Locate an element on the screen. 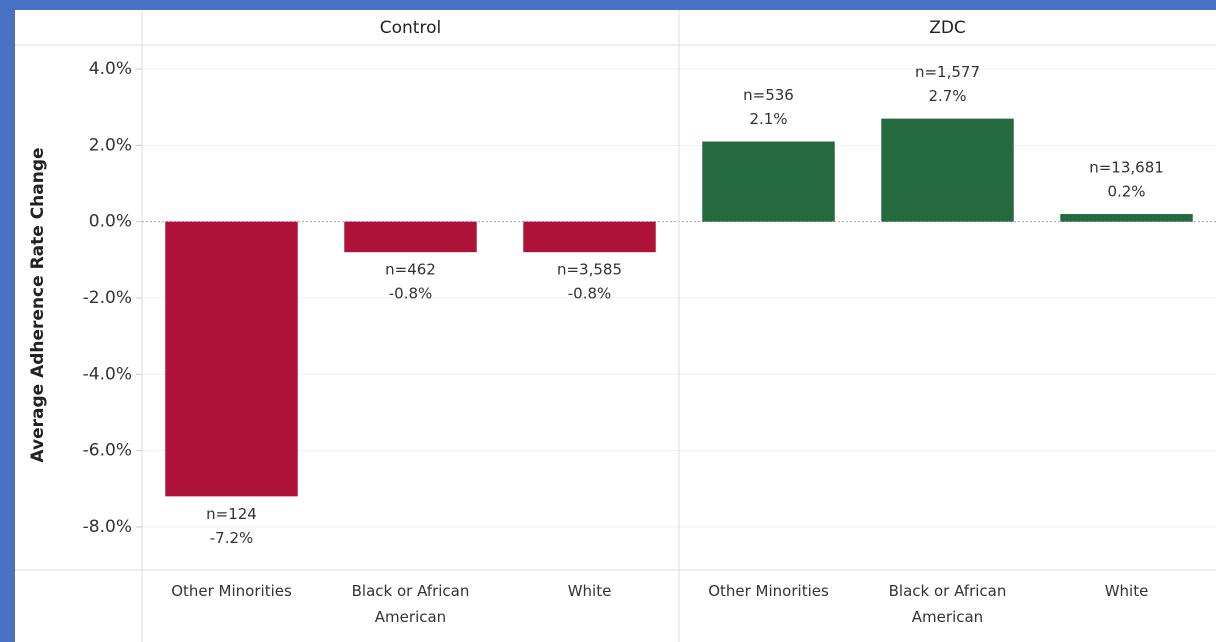 The image size is (1216, 642). panel-title: Control is located at coordinates (410, 28).